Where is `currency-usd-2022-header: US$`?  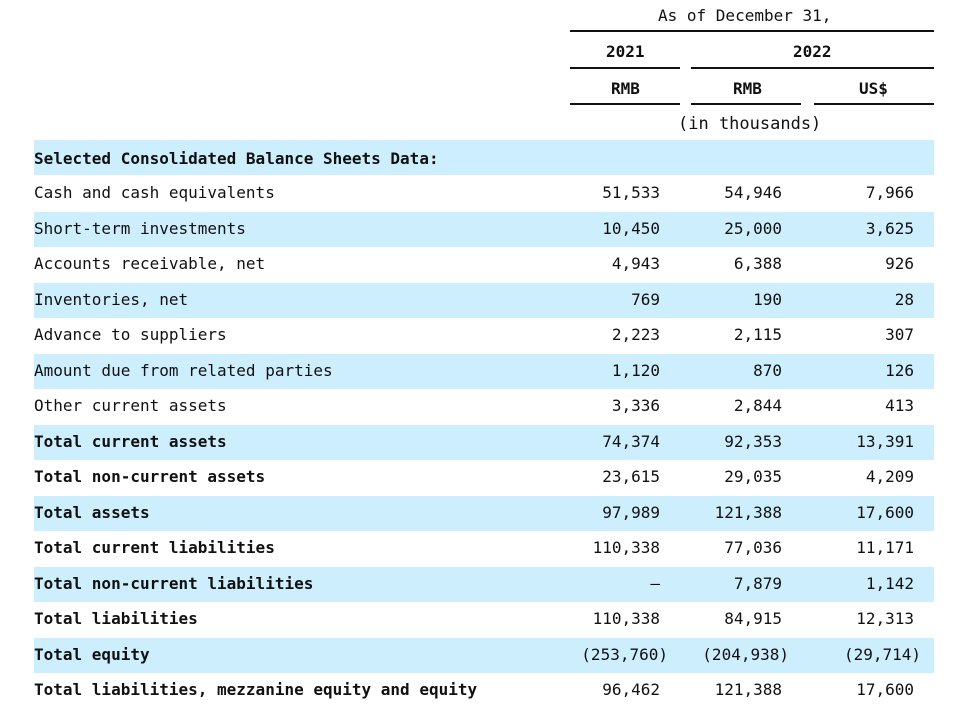
currency-usd-2022-header: US$ is located at coordinates (873, 88).